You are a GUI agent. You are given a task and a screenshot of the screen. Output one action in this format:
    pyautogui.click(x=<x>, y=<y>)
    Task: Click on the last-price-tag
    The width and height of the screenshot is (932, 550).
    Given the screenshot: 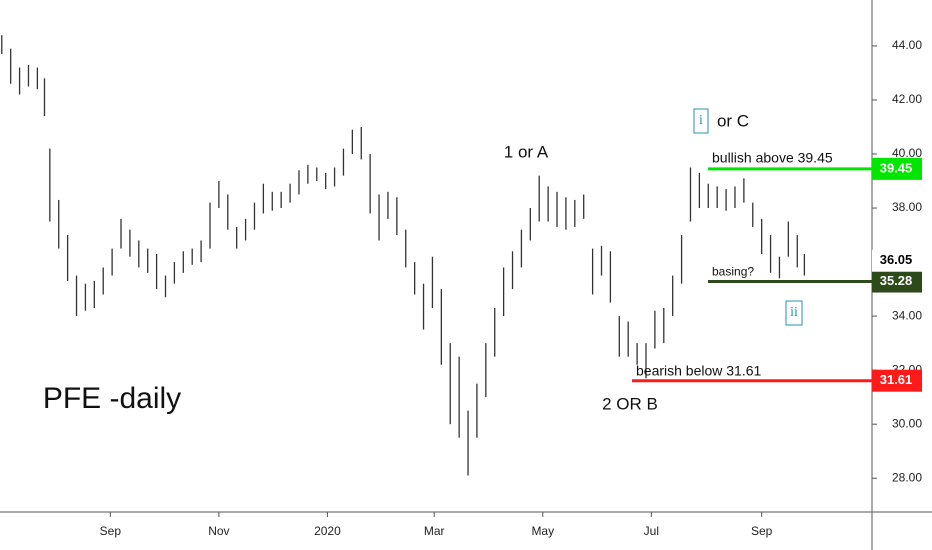 What is the action you would take?
    pyautogui.click(x=897, y=260)
    